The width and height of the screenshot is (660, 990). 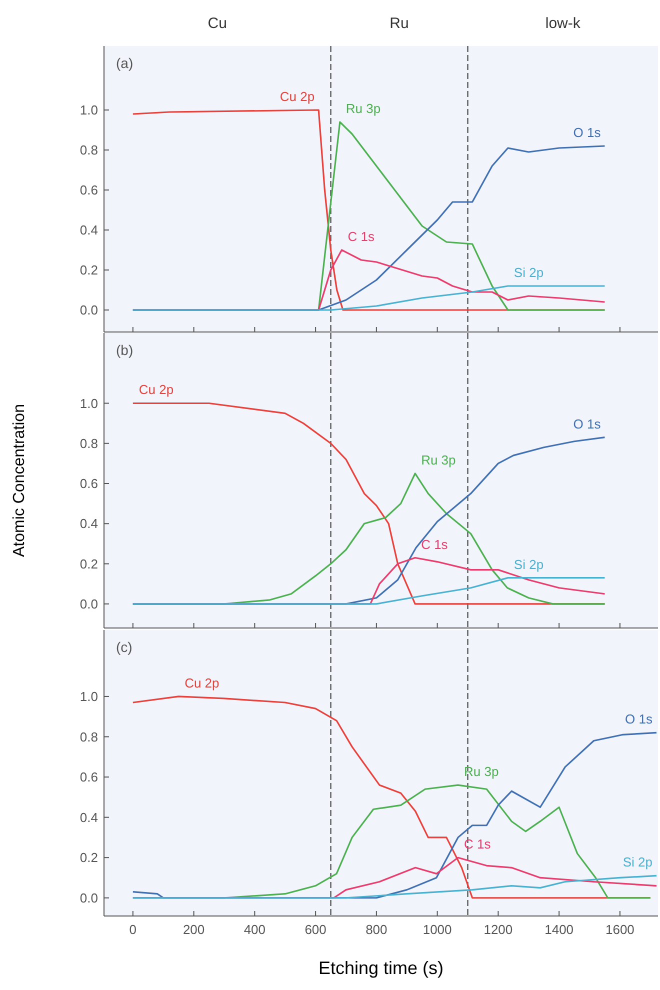 I want to click on text: (c), so click(x=124, y=647).